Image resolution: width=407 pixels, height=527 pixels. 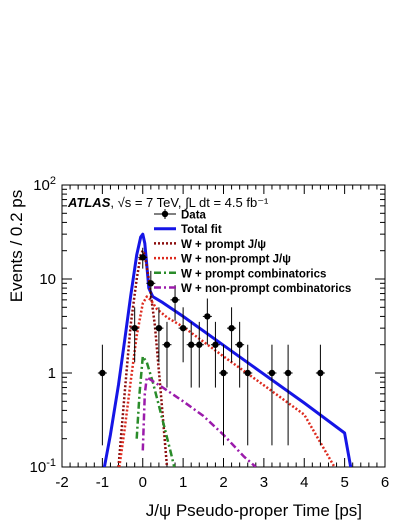 I want to click on x-tick-label: -2, so click(x=61, y=482).